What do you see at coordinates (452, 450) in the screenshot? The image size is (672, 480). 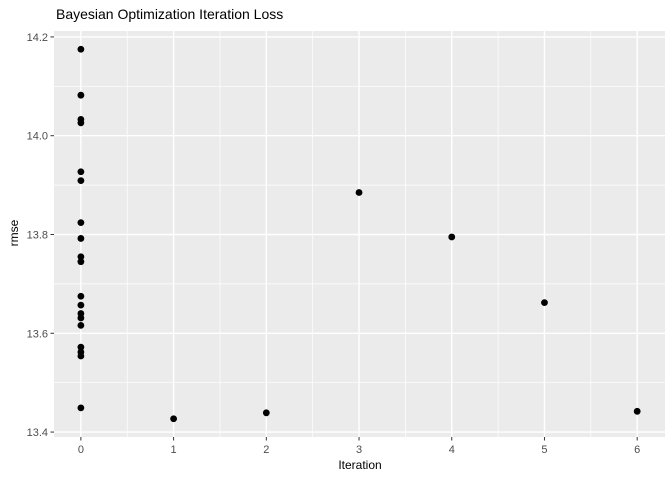 I see `x-tick-label: 4` at bounding box center [452, 450].